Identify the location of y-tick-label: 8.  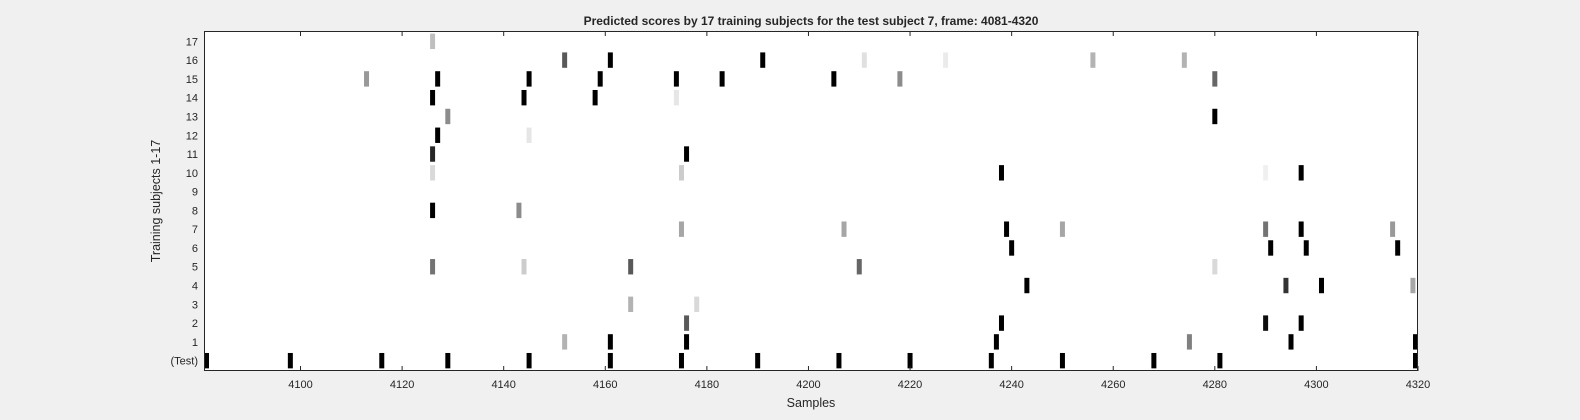
(195, 211).